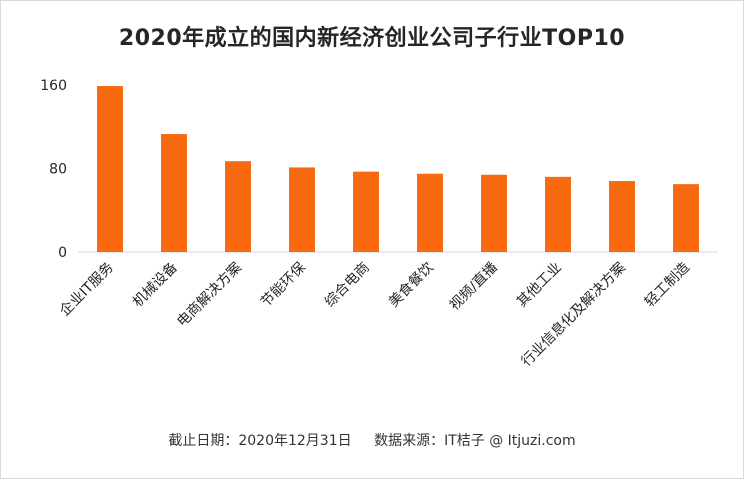 This screenshot has width=744, height=479. What do you see at coordinates (283, 285) in the screenshot?
I see `x-tick-label: 节能环保` at bounding box center [283, 285].